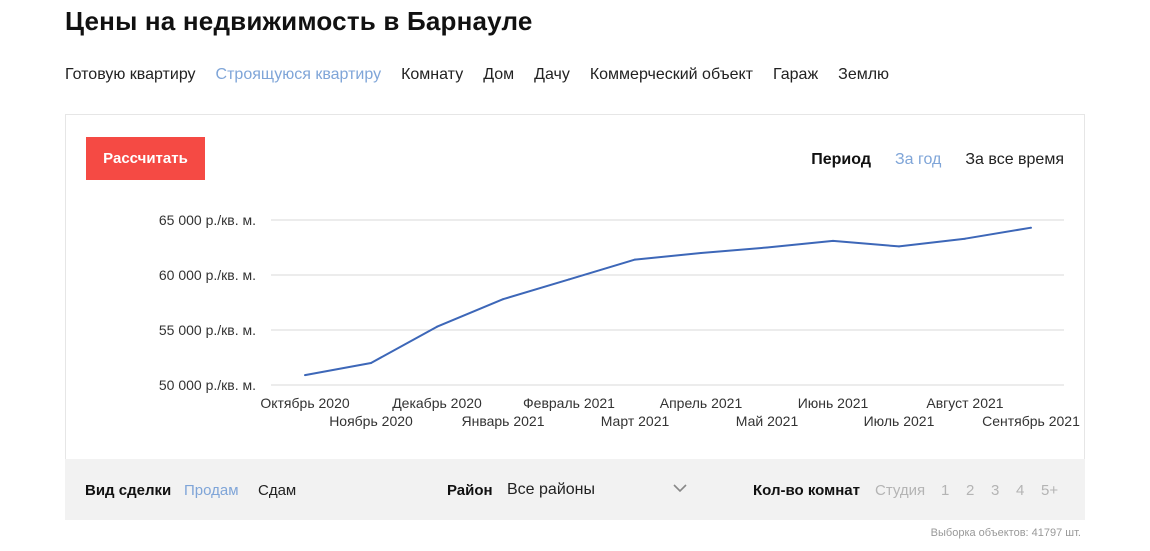  Describe the element at coordinates (945, 490) in the screenshot. I see `room-option-1: 1` at that location.